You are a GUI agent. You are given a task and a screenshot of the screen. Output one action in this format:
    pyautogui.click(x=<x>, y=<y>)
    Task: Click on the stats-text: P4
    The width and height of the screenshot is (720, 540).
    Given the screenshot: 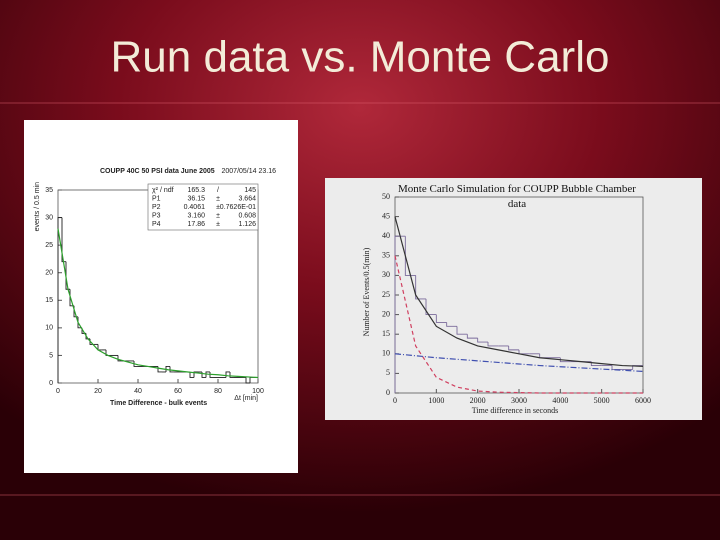 What is the action you would take?
    pyautogui.click(x=156, y=224)
    